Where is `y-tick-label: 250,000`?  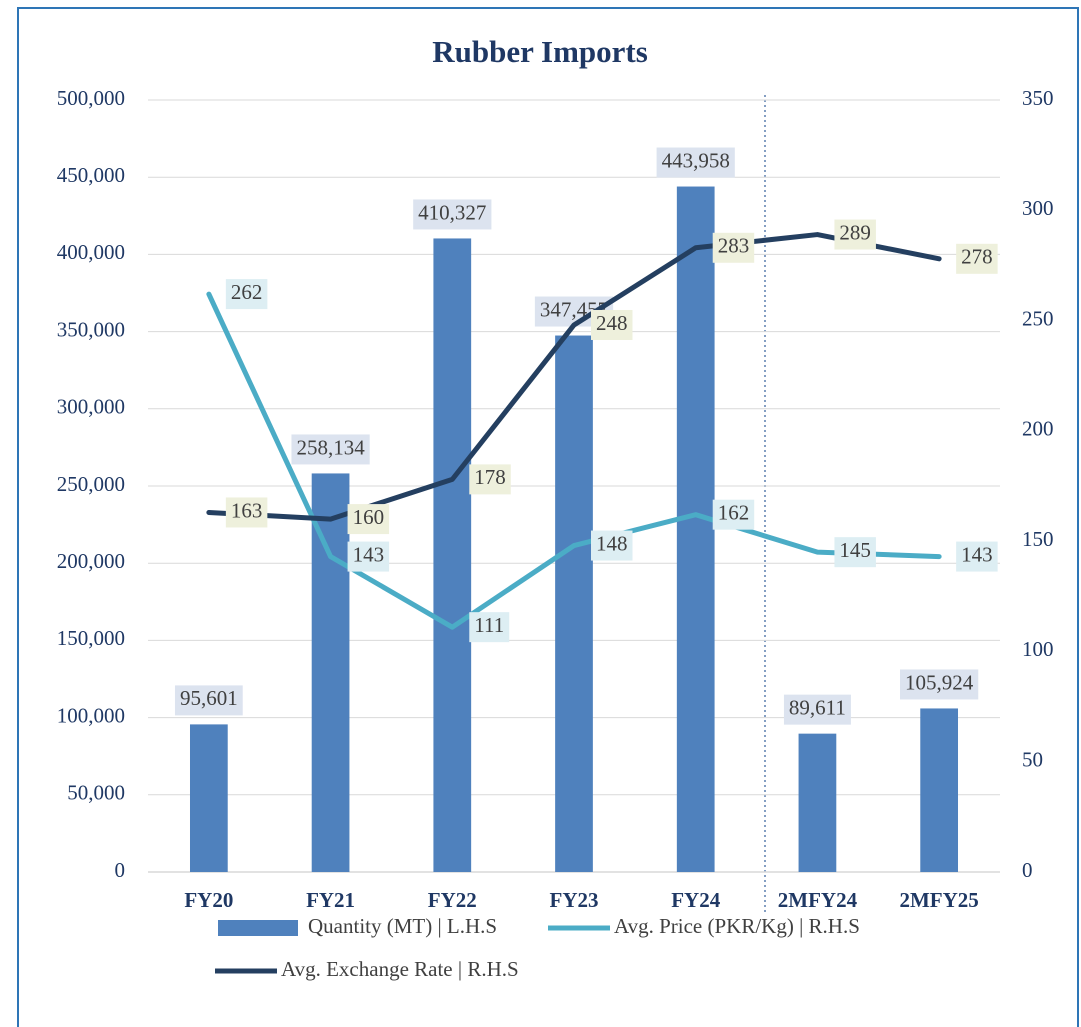
y-tick-label: 250,000 is located at coordinates (91, 484).